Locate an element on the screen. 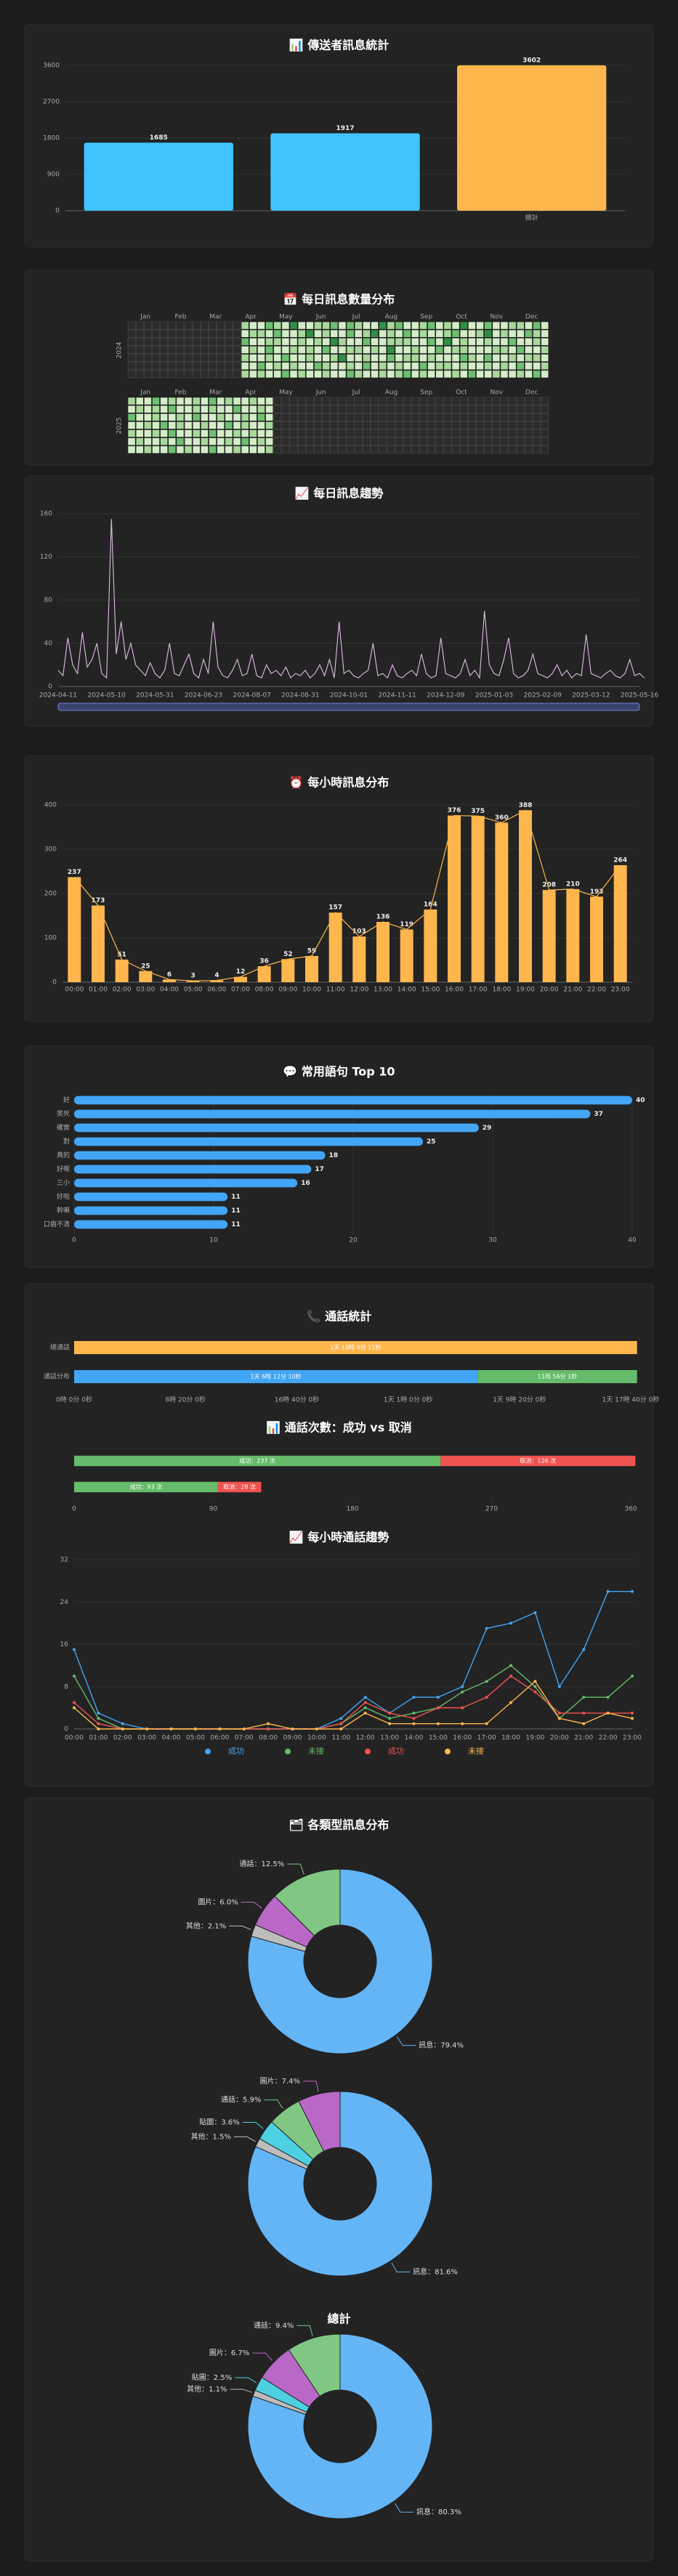  month-label: Jan is located at coordinates (145, 393).